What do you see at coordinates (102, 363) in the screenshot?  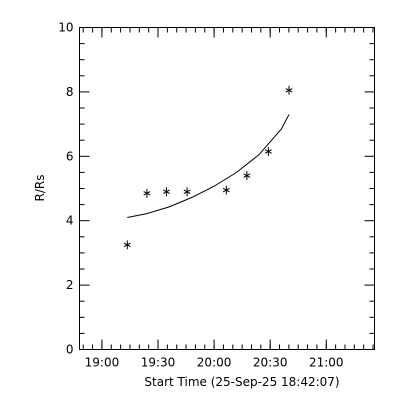 I see `x-tick-label: 19:00` at bounding box center [102, 363].